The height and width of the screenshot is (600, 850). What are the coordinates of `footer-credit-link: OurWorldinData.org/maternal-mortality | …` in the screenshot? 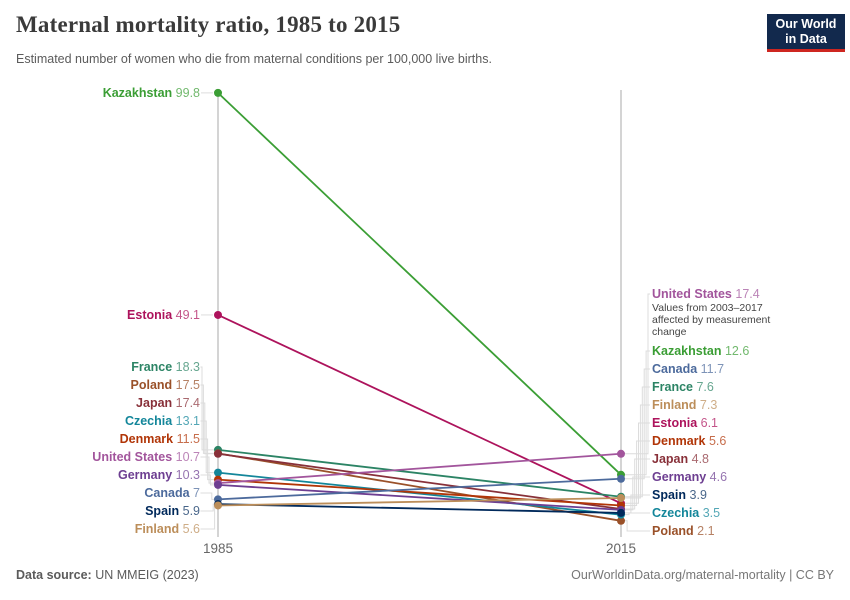 It's located at (702, 575).